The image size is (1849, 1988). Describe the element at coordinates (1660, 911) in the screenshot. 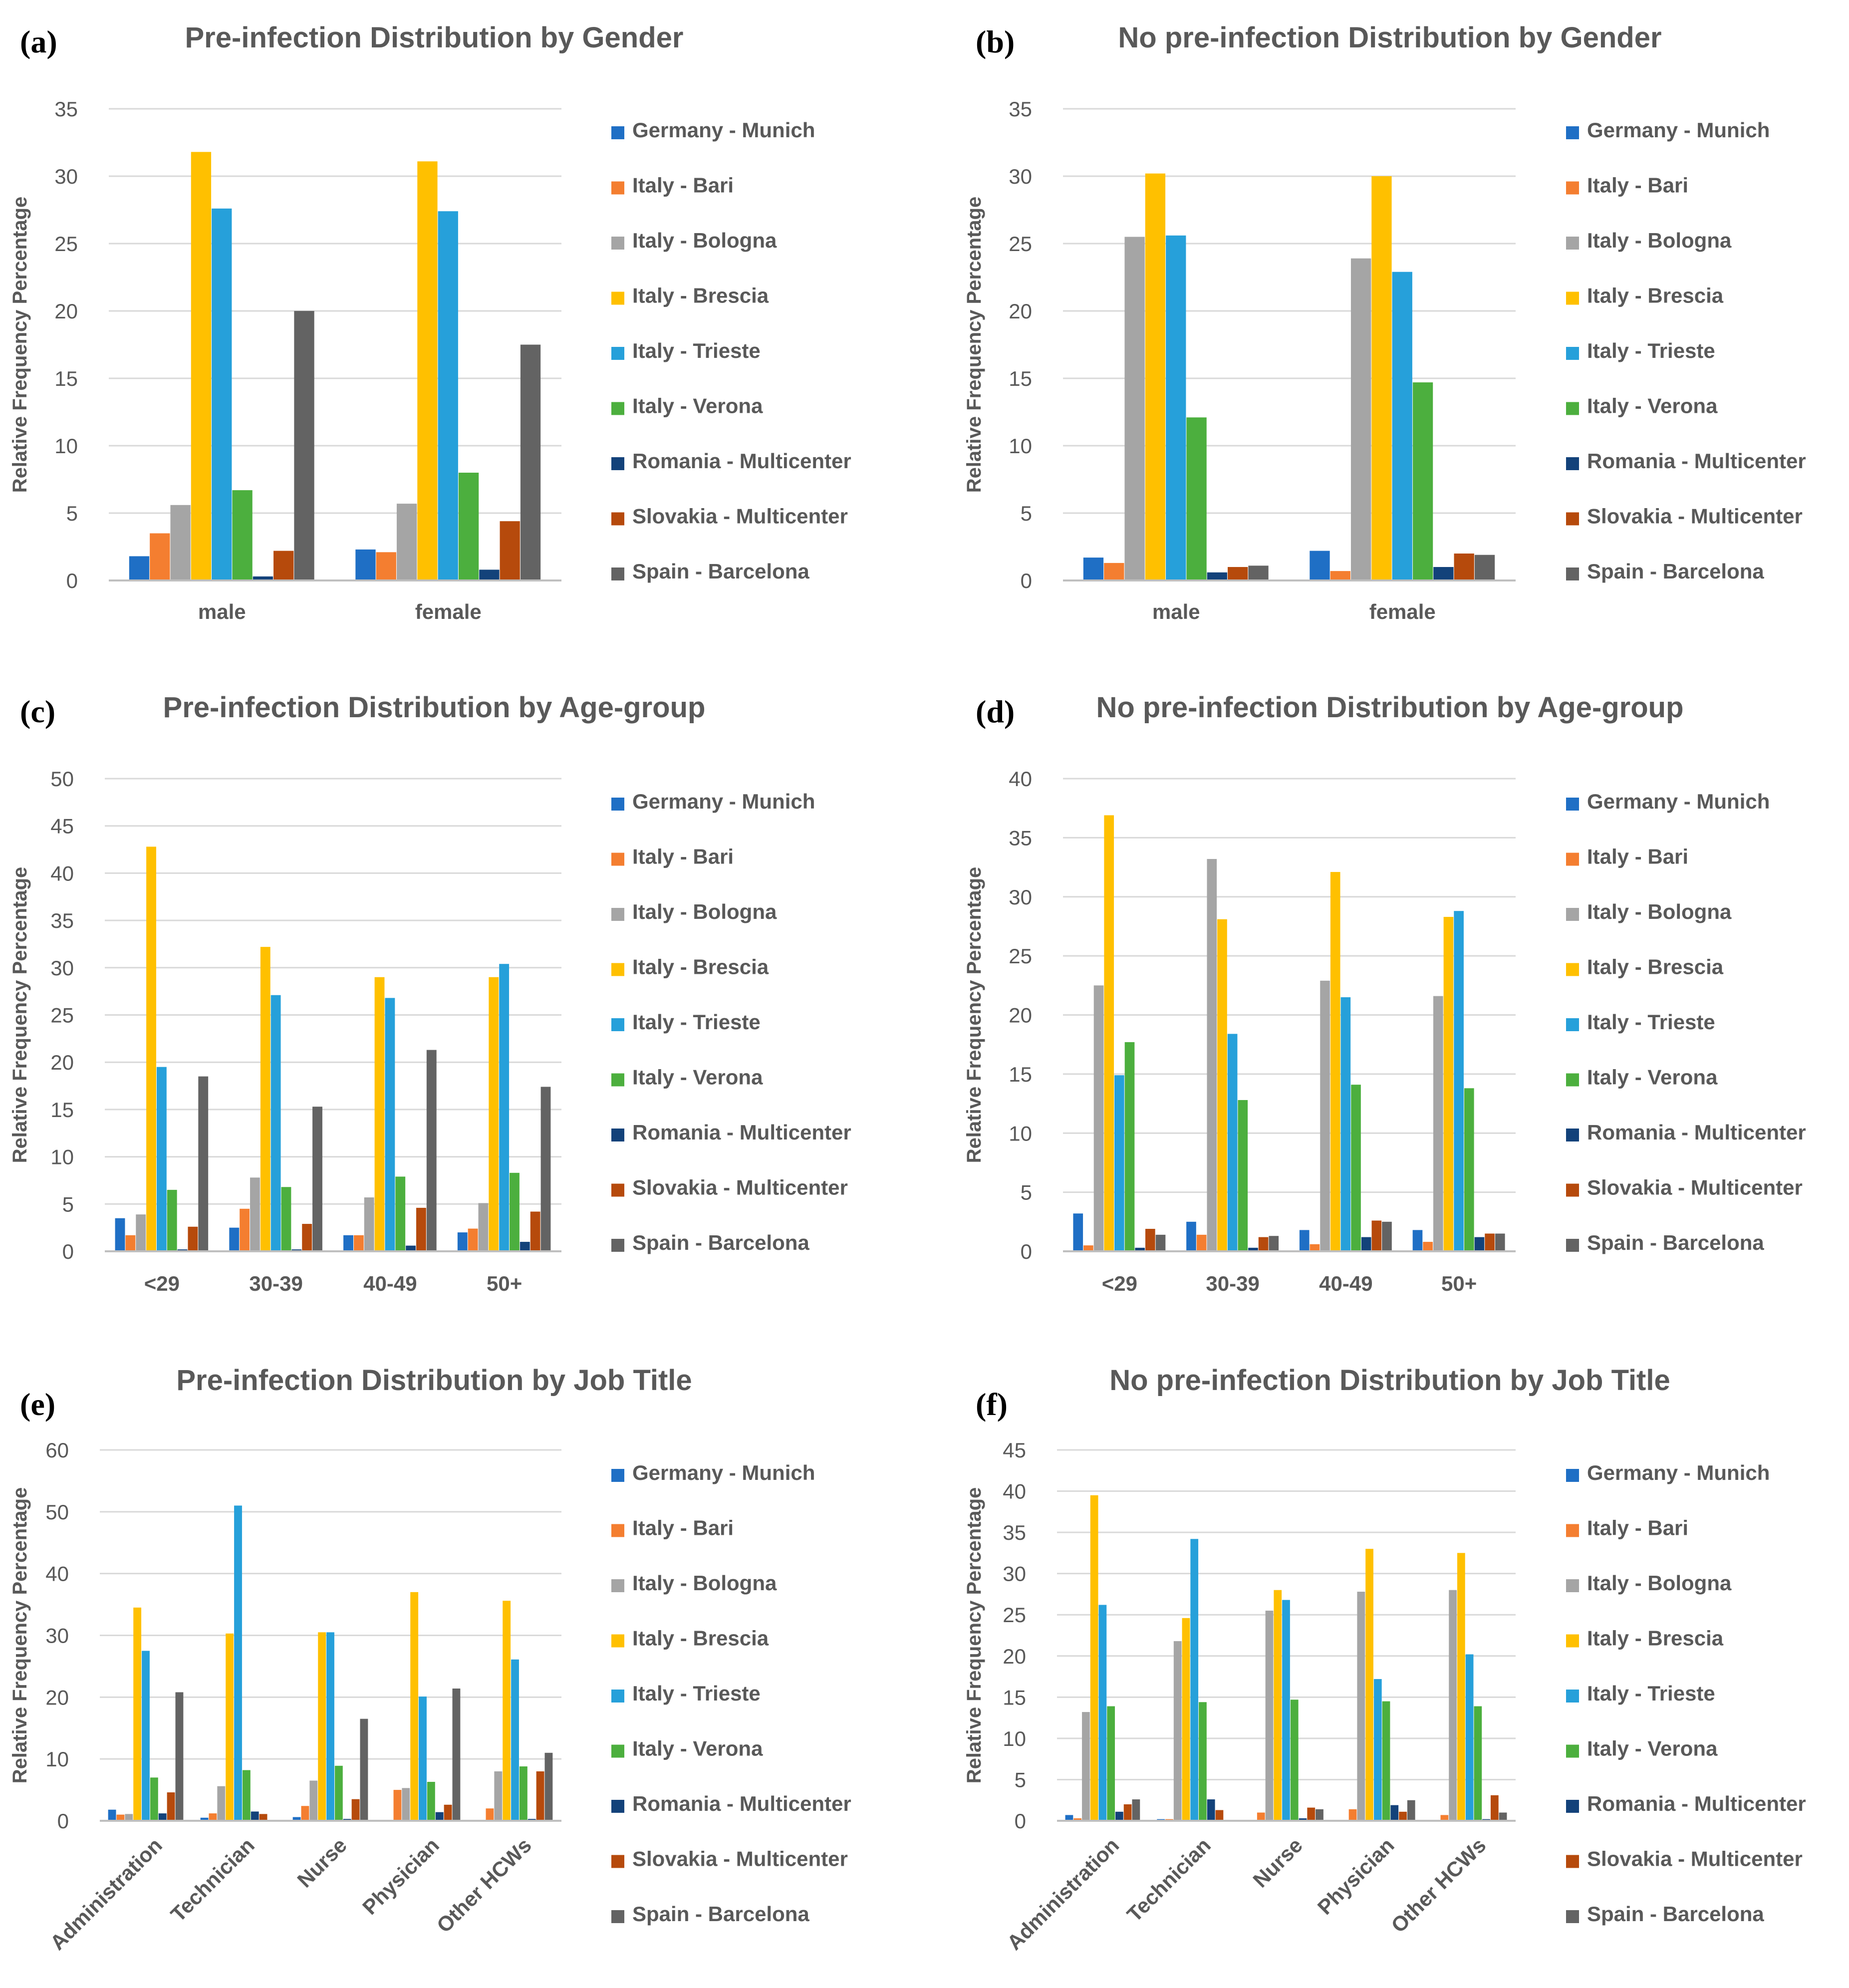

I see `legend-entry: Italy - Bologna` at that location.